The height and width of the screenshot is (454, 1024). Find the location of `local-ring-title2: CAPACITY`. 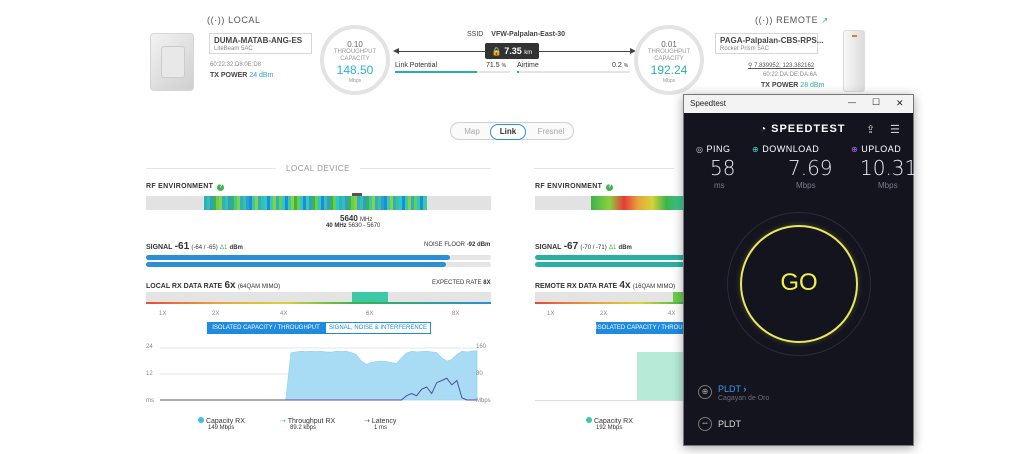

local-ring-title2: CAPACITY is located at coordinates (355, 59).